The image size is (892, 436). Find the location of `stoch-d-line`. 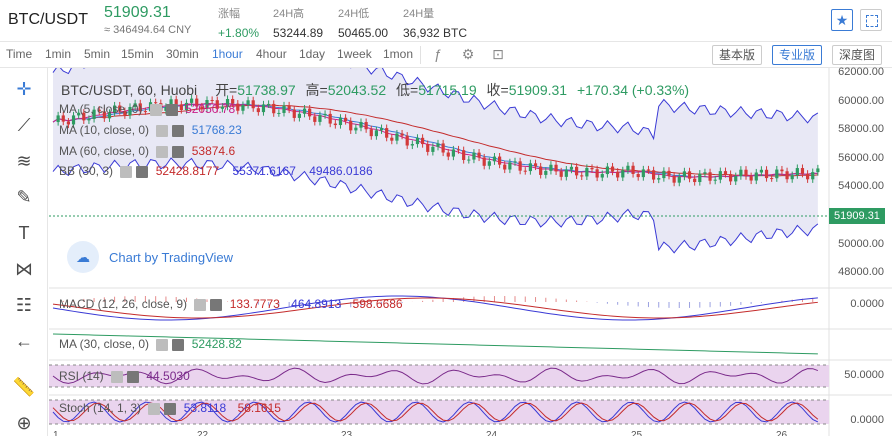

stoch-d-line is located at coordinates (435, 412).